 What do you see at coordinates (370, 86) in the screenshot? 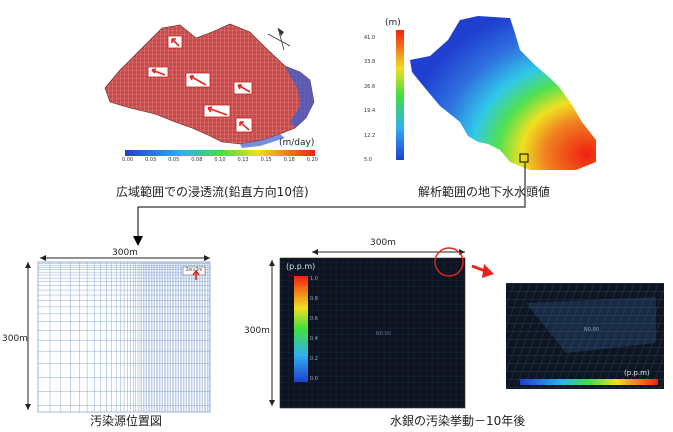
I see `tick-label: 26.6` at bounding box center [370, 86].